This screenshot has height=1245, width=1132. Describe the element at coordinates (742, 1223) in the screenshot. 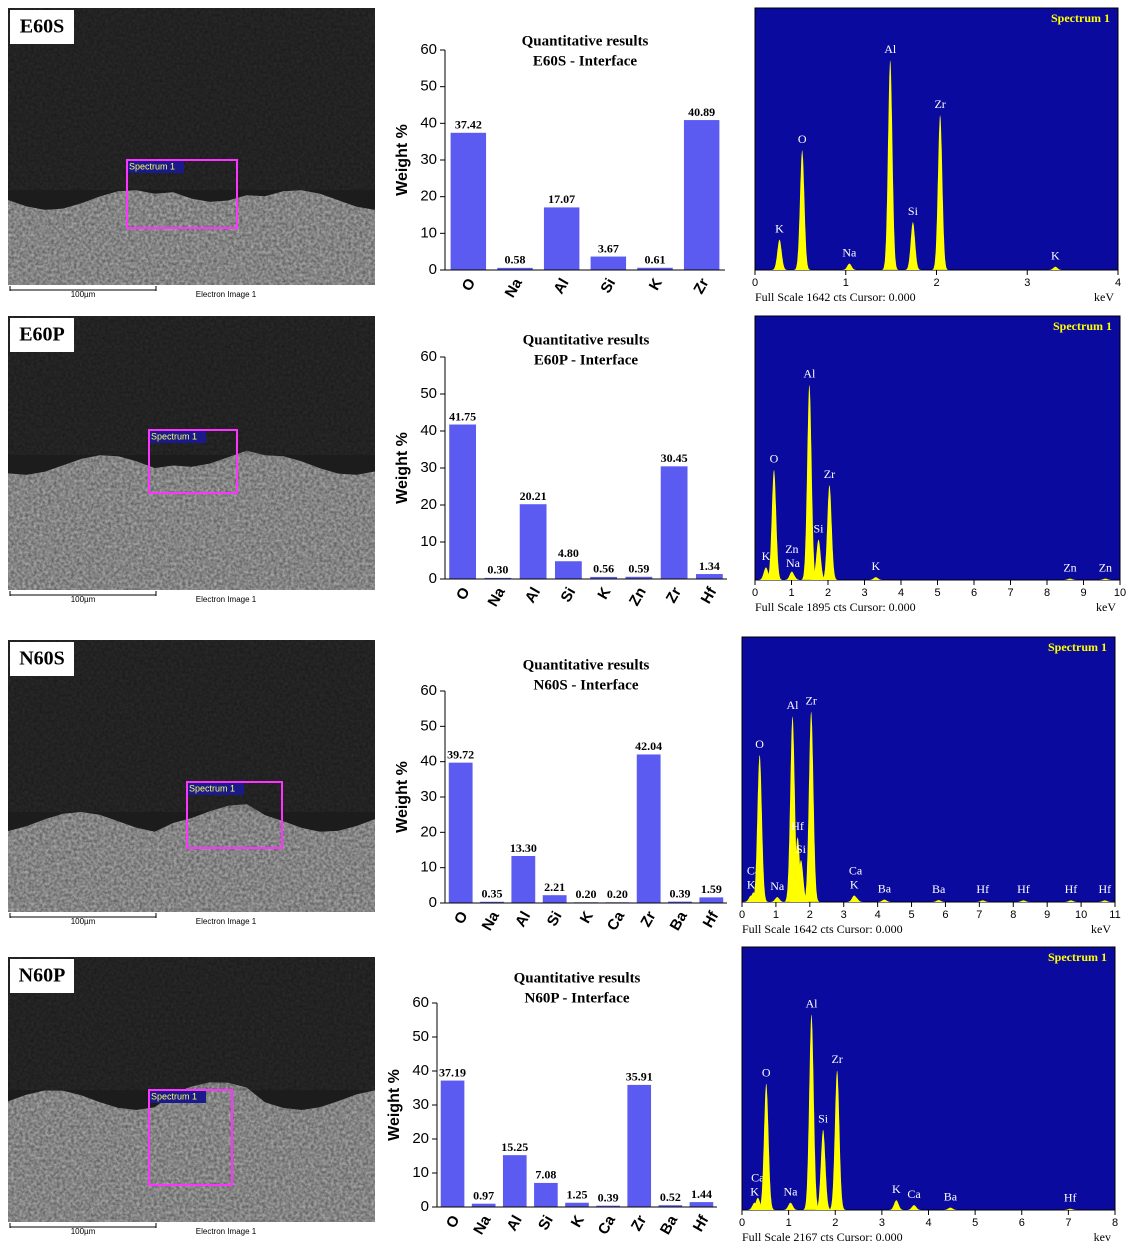

I see `x-tick-label: 0` at that location.